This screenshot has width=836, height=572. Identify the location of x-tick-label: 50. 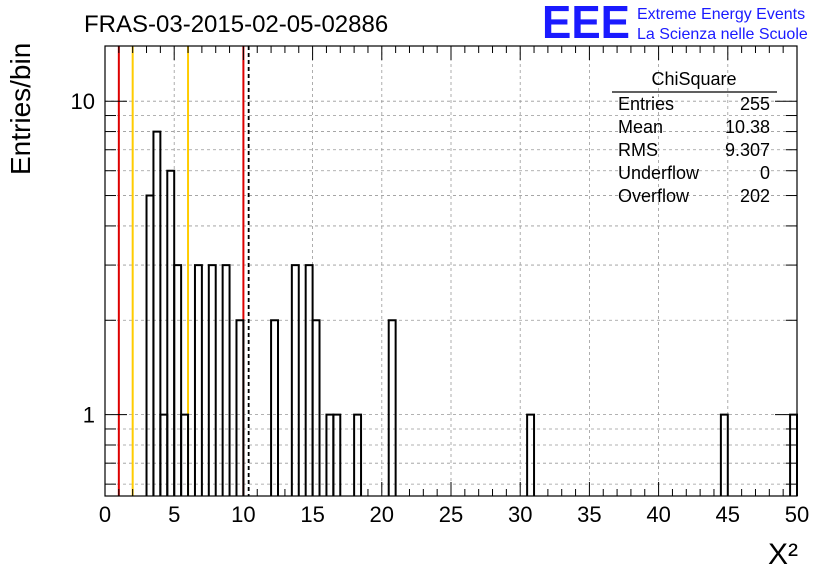
(797, 514).